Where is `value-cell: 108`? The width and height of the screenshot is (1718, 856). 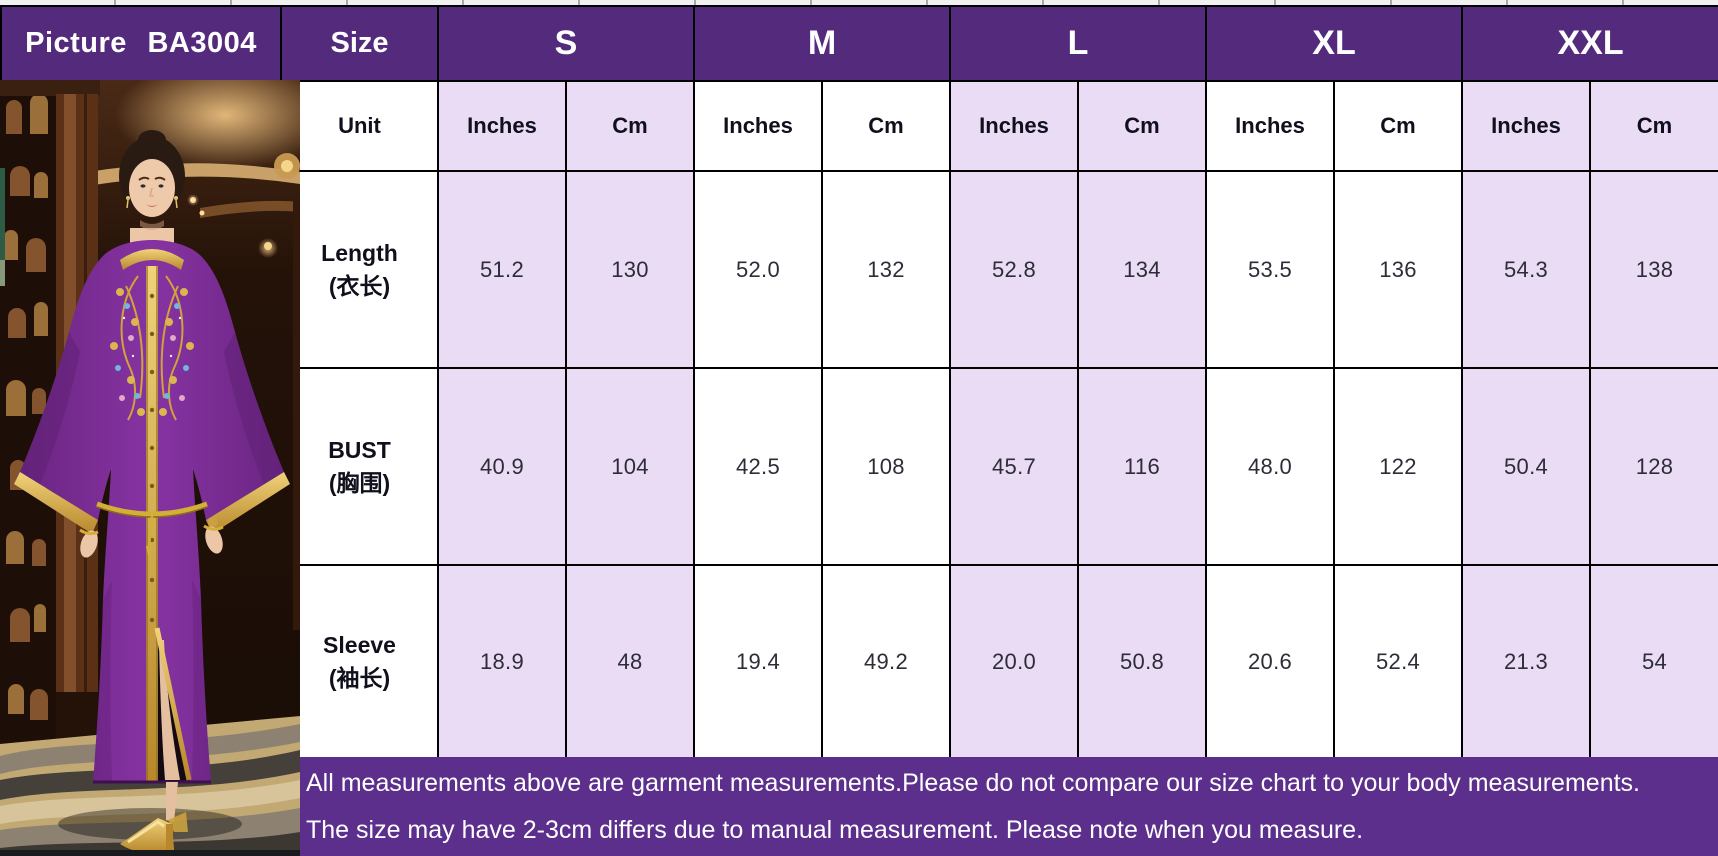 value-cell: 108 is located at coordinates (886, 466).